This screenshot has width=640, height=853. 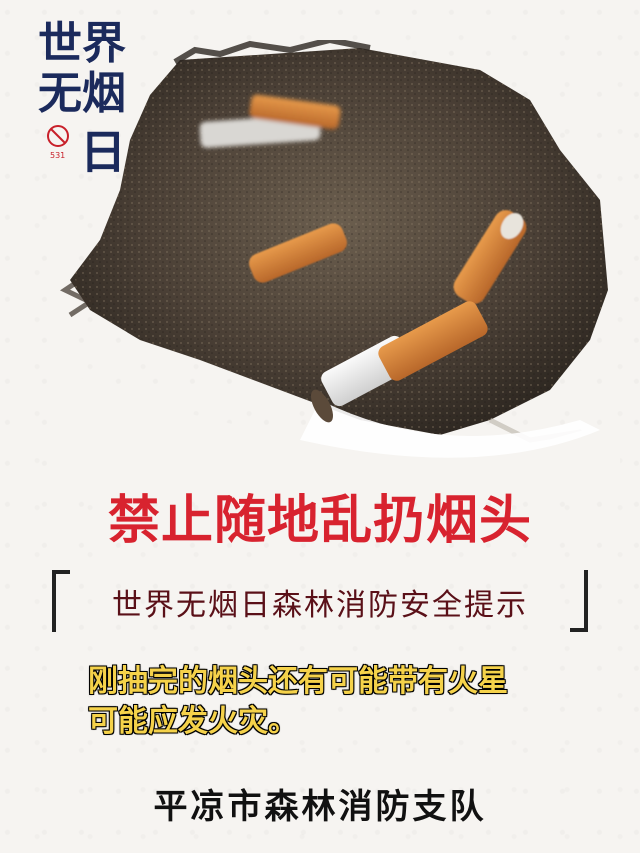 I want to click on no-smoking-icon, so click(x=58, y=136).